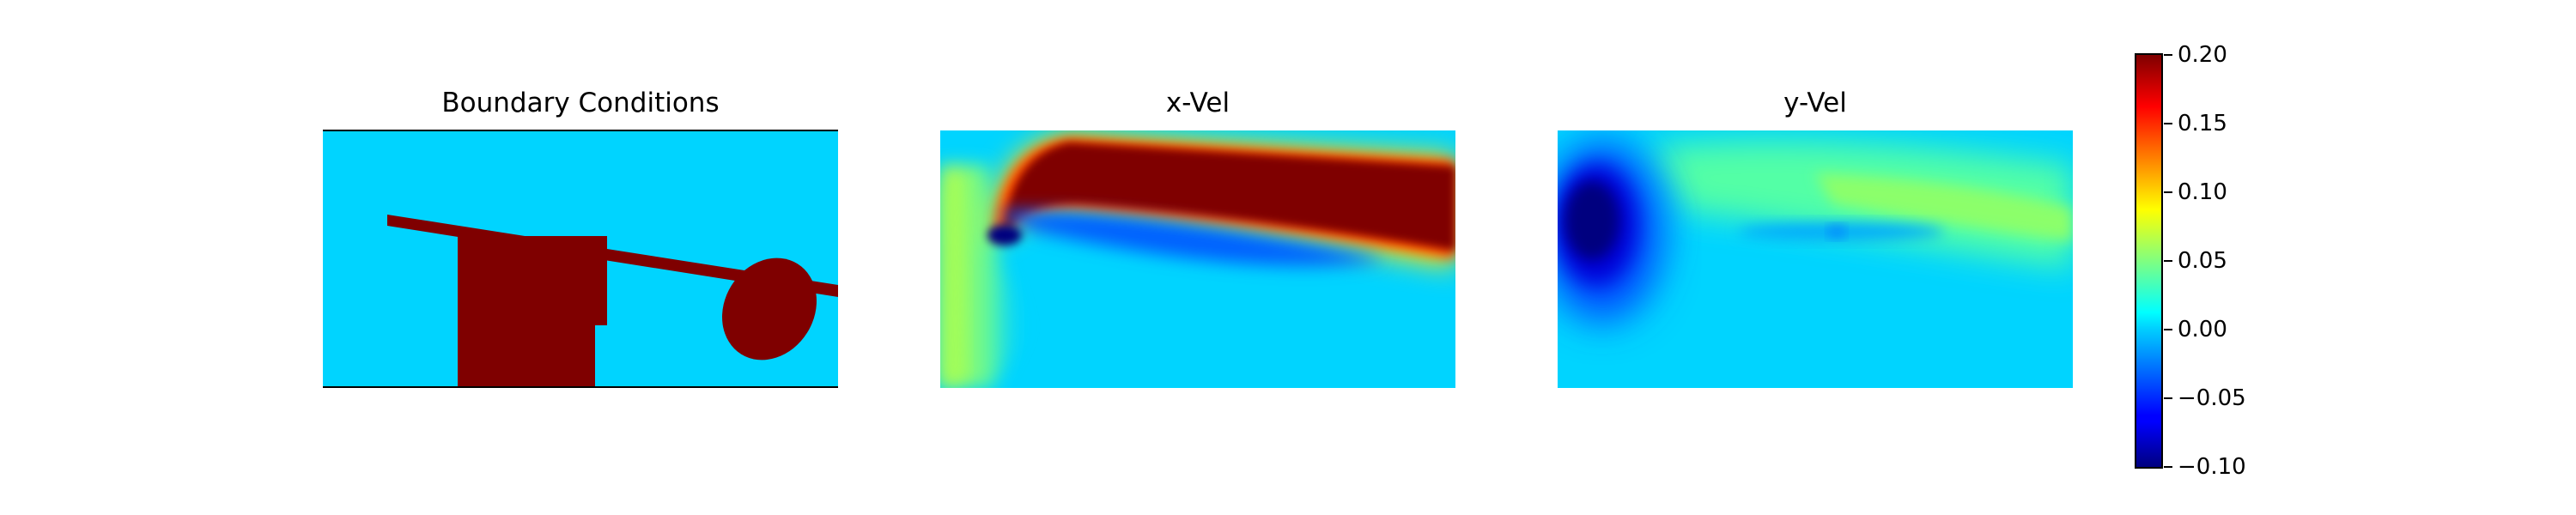 This screenshot has width=2576, height=515. Describe the element at coordinates (612, 256) in the screenshot. I see `obstacle-plate` at that location.